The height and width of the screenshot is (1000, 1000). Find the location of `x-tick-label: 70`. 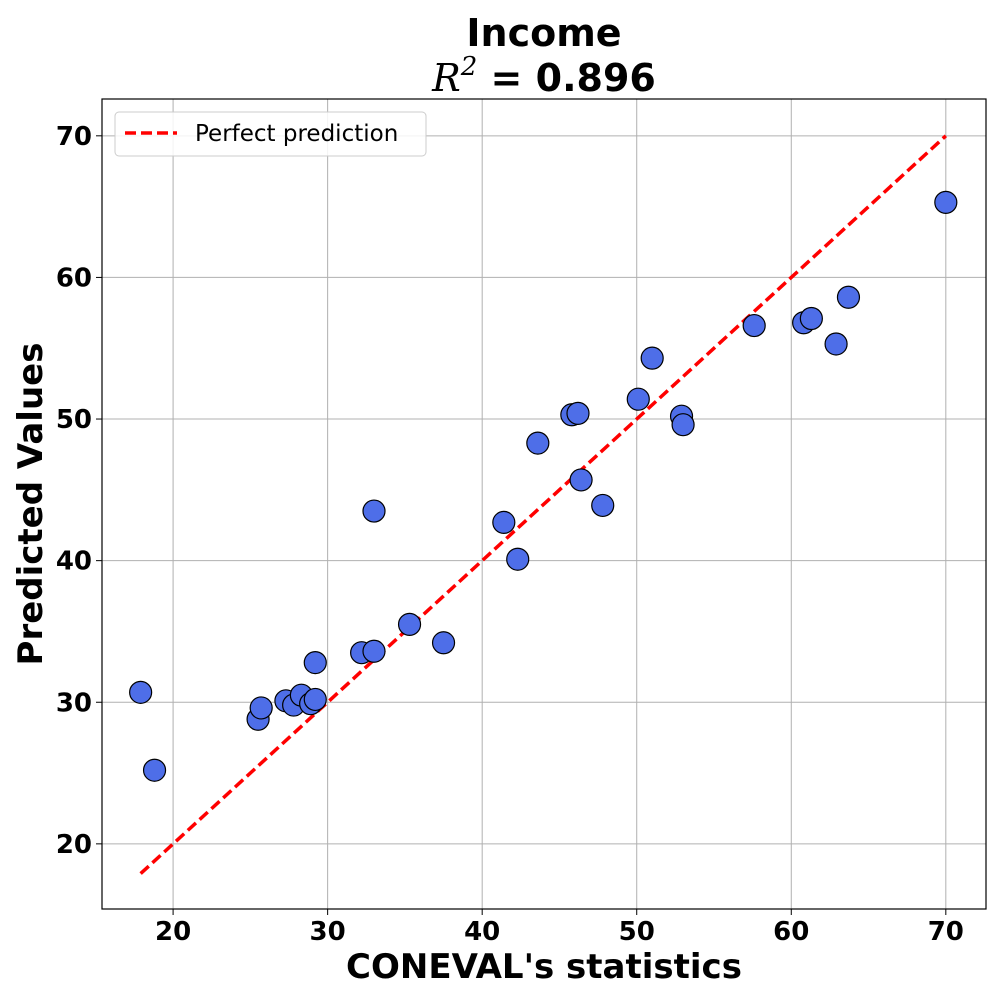

x-tick-label: 70 is located at coordinates (946, 932).